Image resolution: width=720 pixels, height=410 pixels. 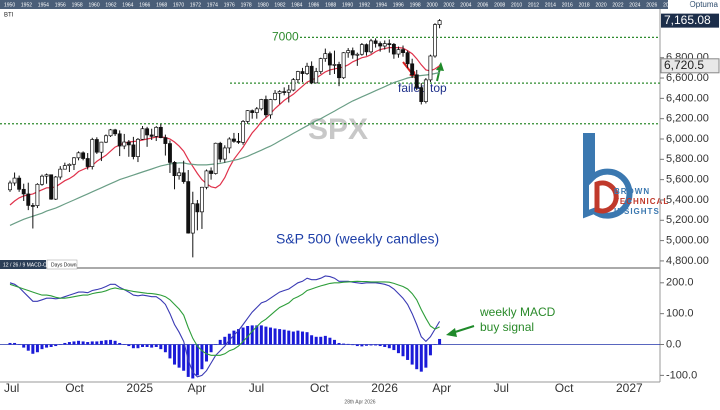 What do you see at coordinates (448, 5) in the screenshot?
I see `overview-year: 2002` at bounding box center [448, 5].